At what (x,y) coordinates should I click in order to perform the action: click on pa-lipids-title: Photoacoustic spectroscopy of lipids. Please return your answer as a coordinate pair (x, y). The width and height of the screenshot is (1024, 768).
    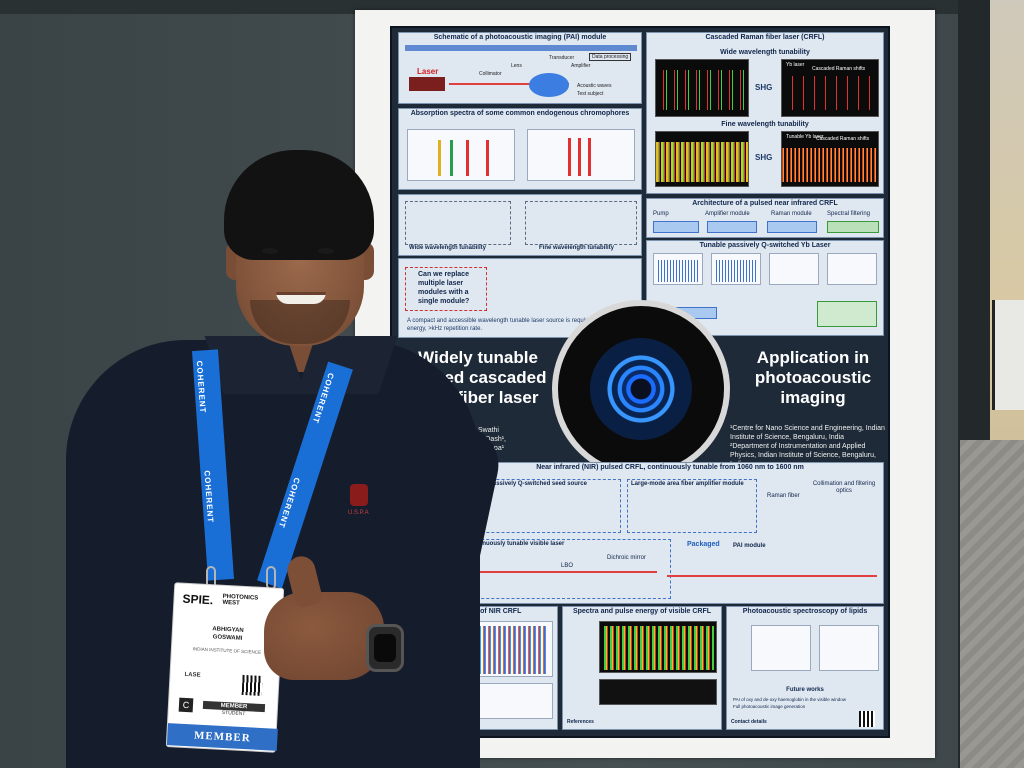
    Looking at the image, I should click on (805, 611).